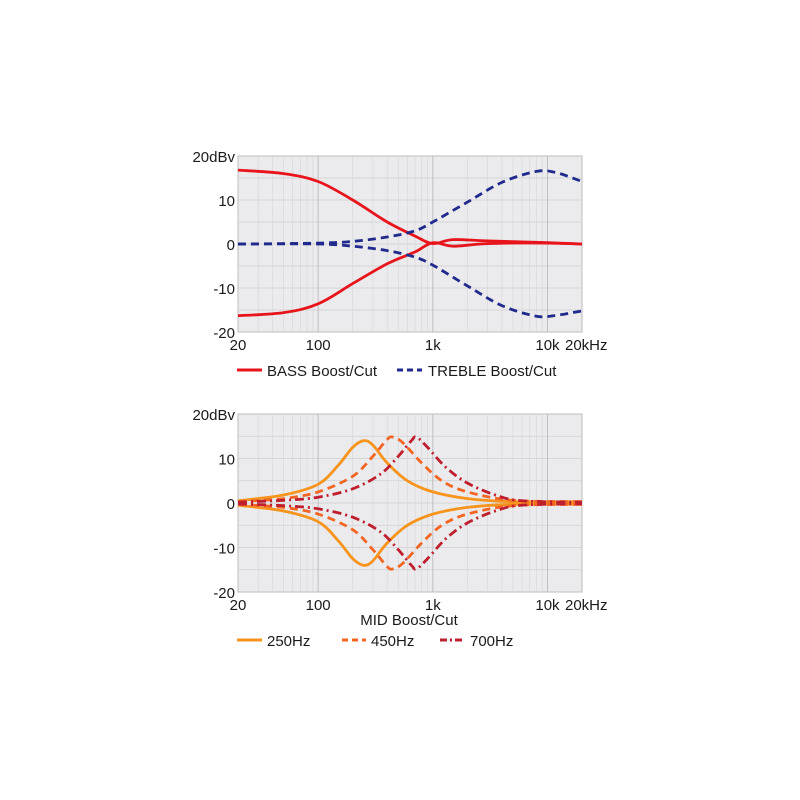 The width and height of the screenshot is (800, 800). Describe the element at coordinates (322, 371) in the screenshot. I see `legend-label: BASS Boost/Cut` at that location.